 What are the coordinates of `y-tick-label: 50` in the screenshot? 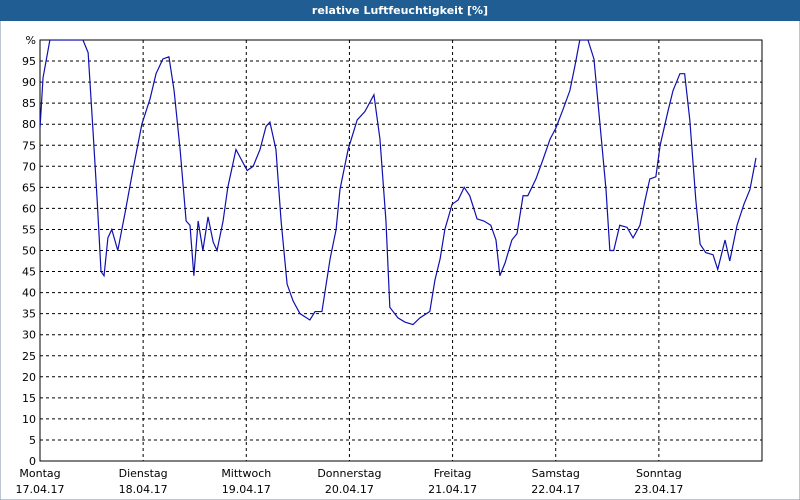 It's located at (29, 251).